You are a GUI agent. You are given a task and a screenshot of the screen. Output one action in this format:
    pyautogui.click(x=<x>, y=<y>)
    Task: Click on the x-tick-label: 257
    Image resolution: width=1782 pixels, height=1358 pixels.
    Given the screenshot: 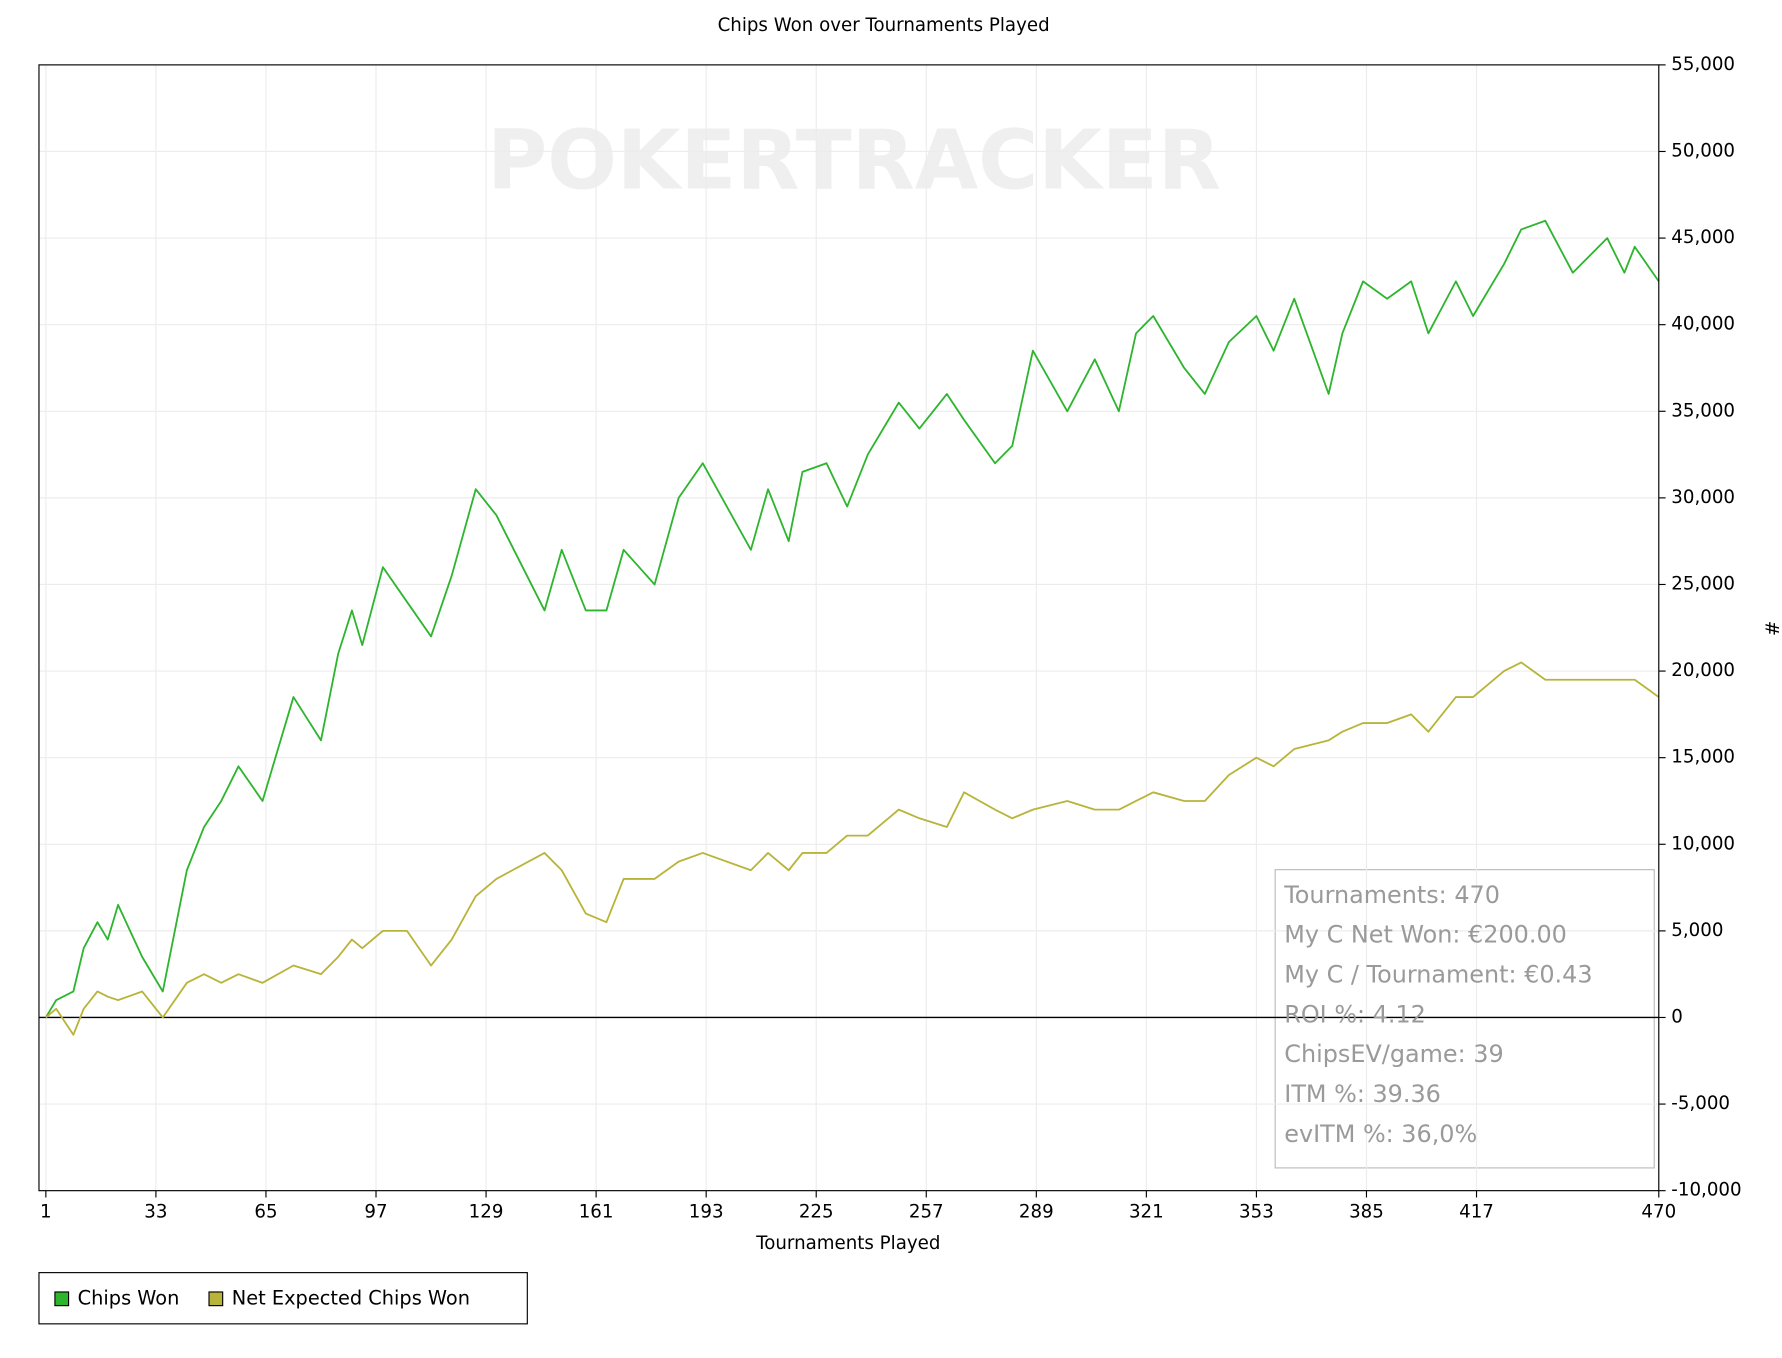 What is the action you would take?
    pyautogui.click(x=926, y=1211)
    